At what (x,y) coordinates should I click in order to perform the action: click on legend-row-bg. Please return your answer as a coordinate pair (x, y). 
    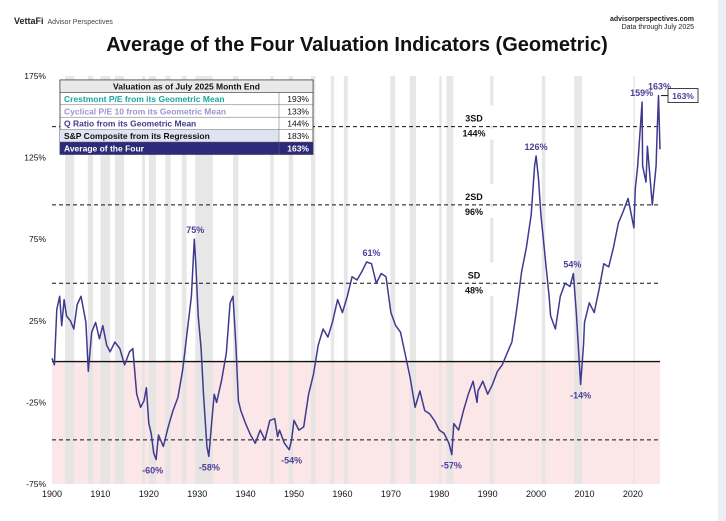
    Looking at the image, I should click on (169, 135).